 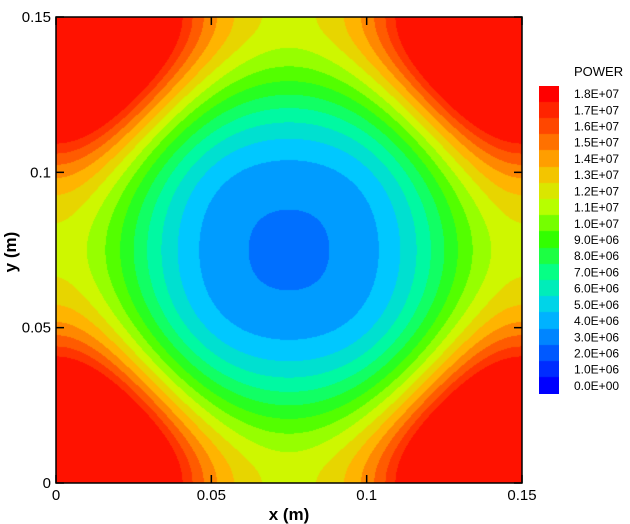 What do you see at coordinates (596, 305) in the screenshot?
I see `colorbar-label: 5.0E+06` at bounding box center [596, 305].